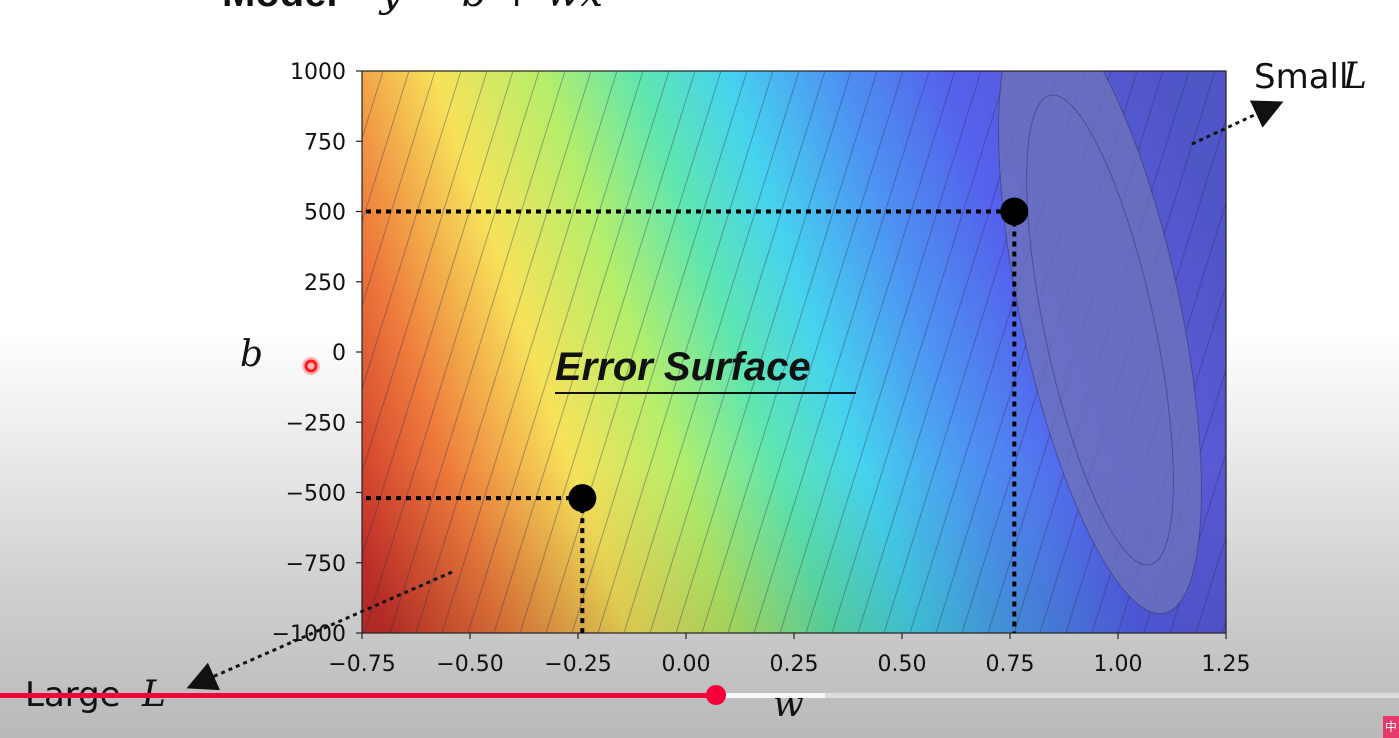  I want to click on y-tick-label: 500, so click(325, 213).